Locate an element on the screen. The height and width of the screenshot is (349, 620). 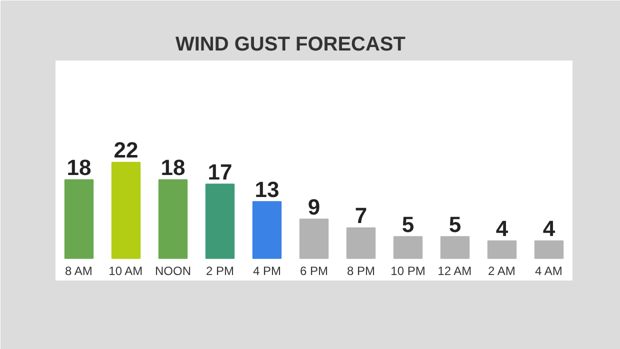
x-tick-label: 4 PM is located at coordinates (267, 271).